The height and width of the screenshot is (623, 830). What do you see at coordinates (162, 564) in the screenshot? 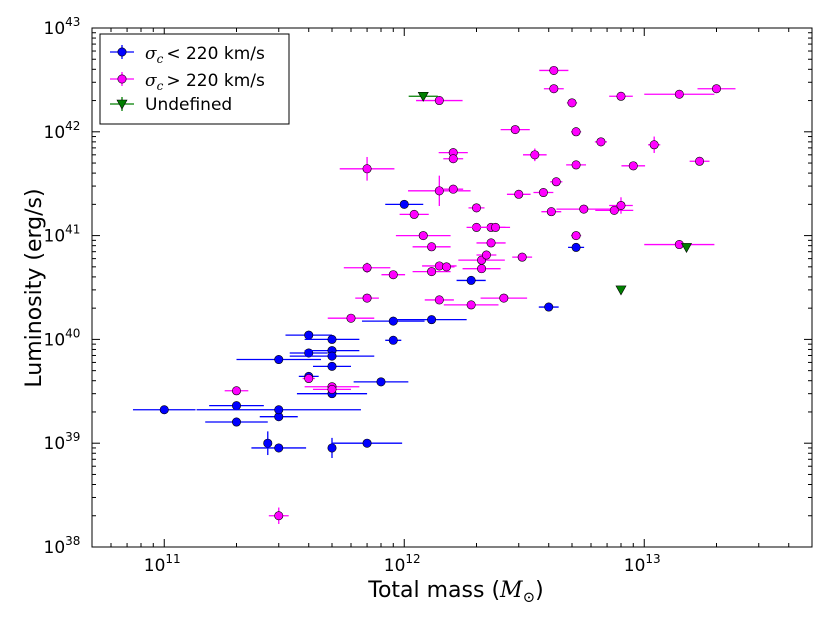
I see `x-tick-label: 1011` at bounding box center [162, 564].